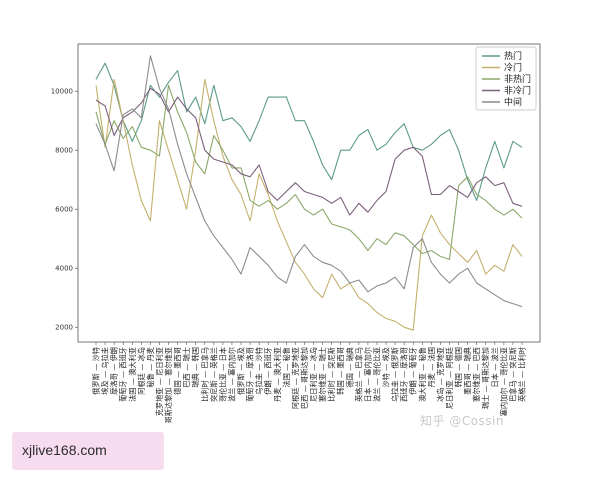  What do you see at coordinates (440, 374) in the screenshot?
I see `x-tick-label: 冰岛 — 克罗地亚` at bounding box center [440, 374].